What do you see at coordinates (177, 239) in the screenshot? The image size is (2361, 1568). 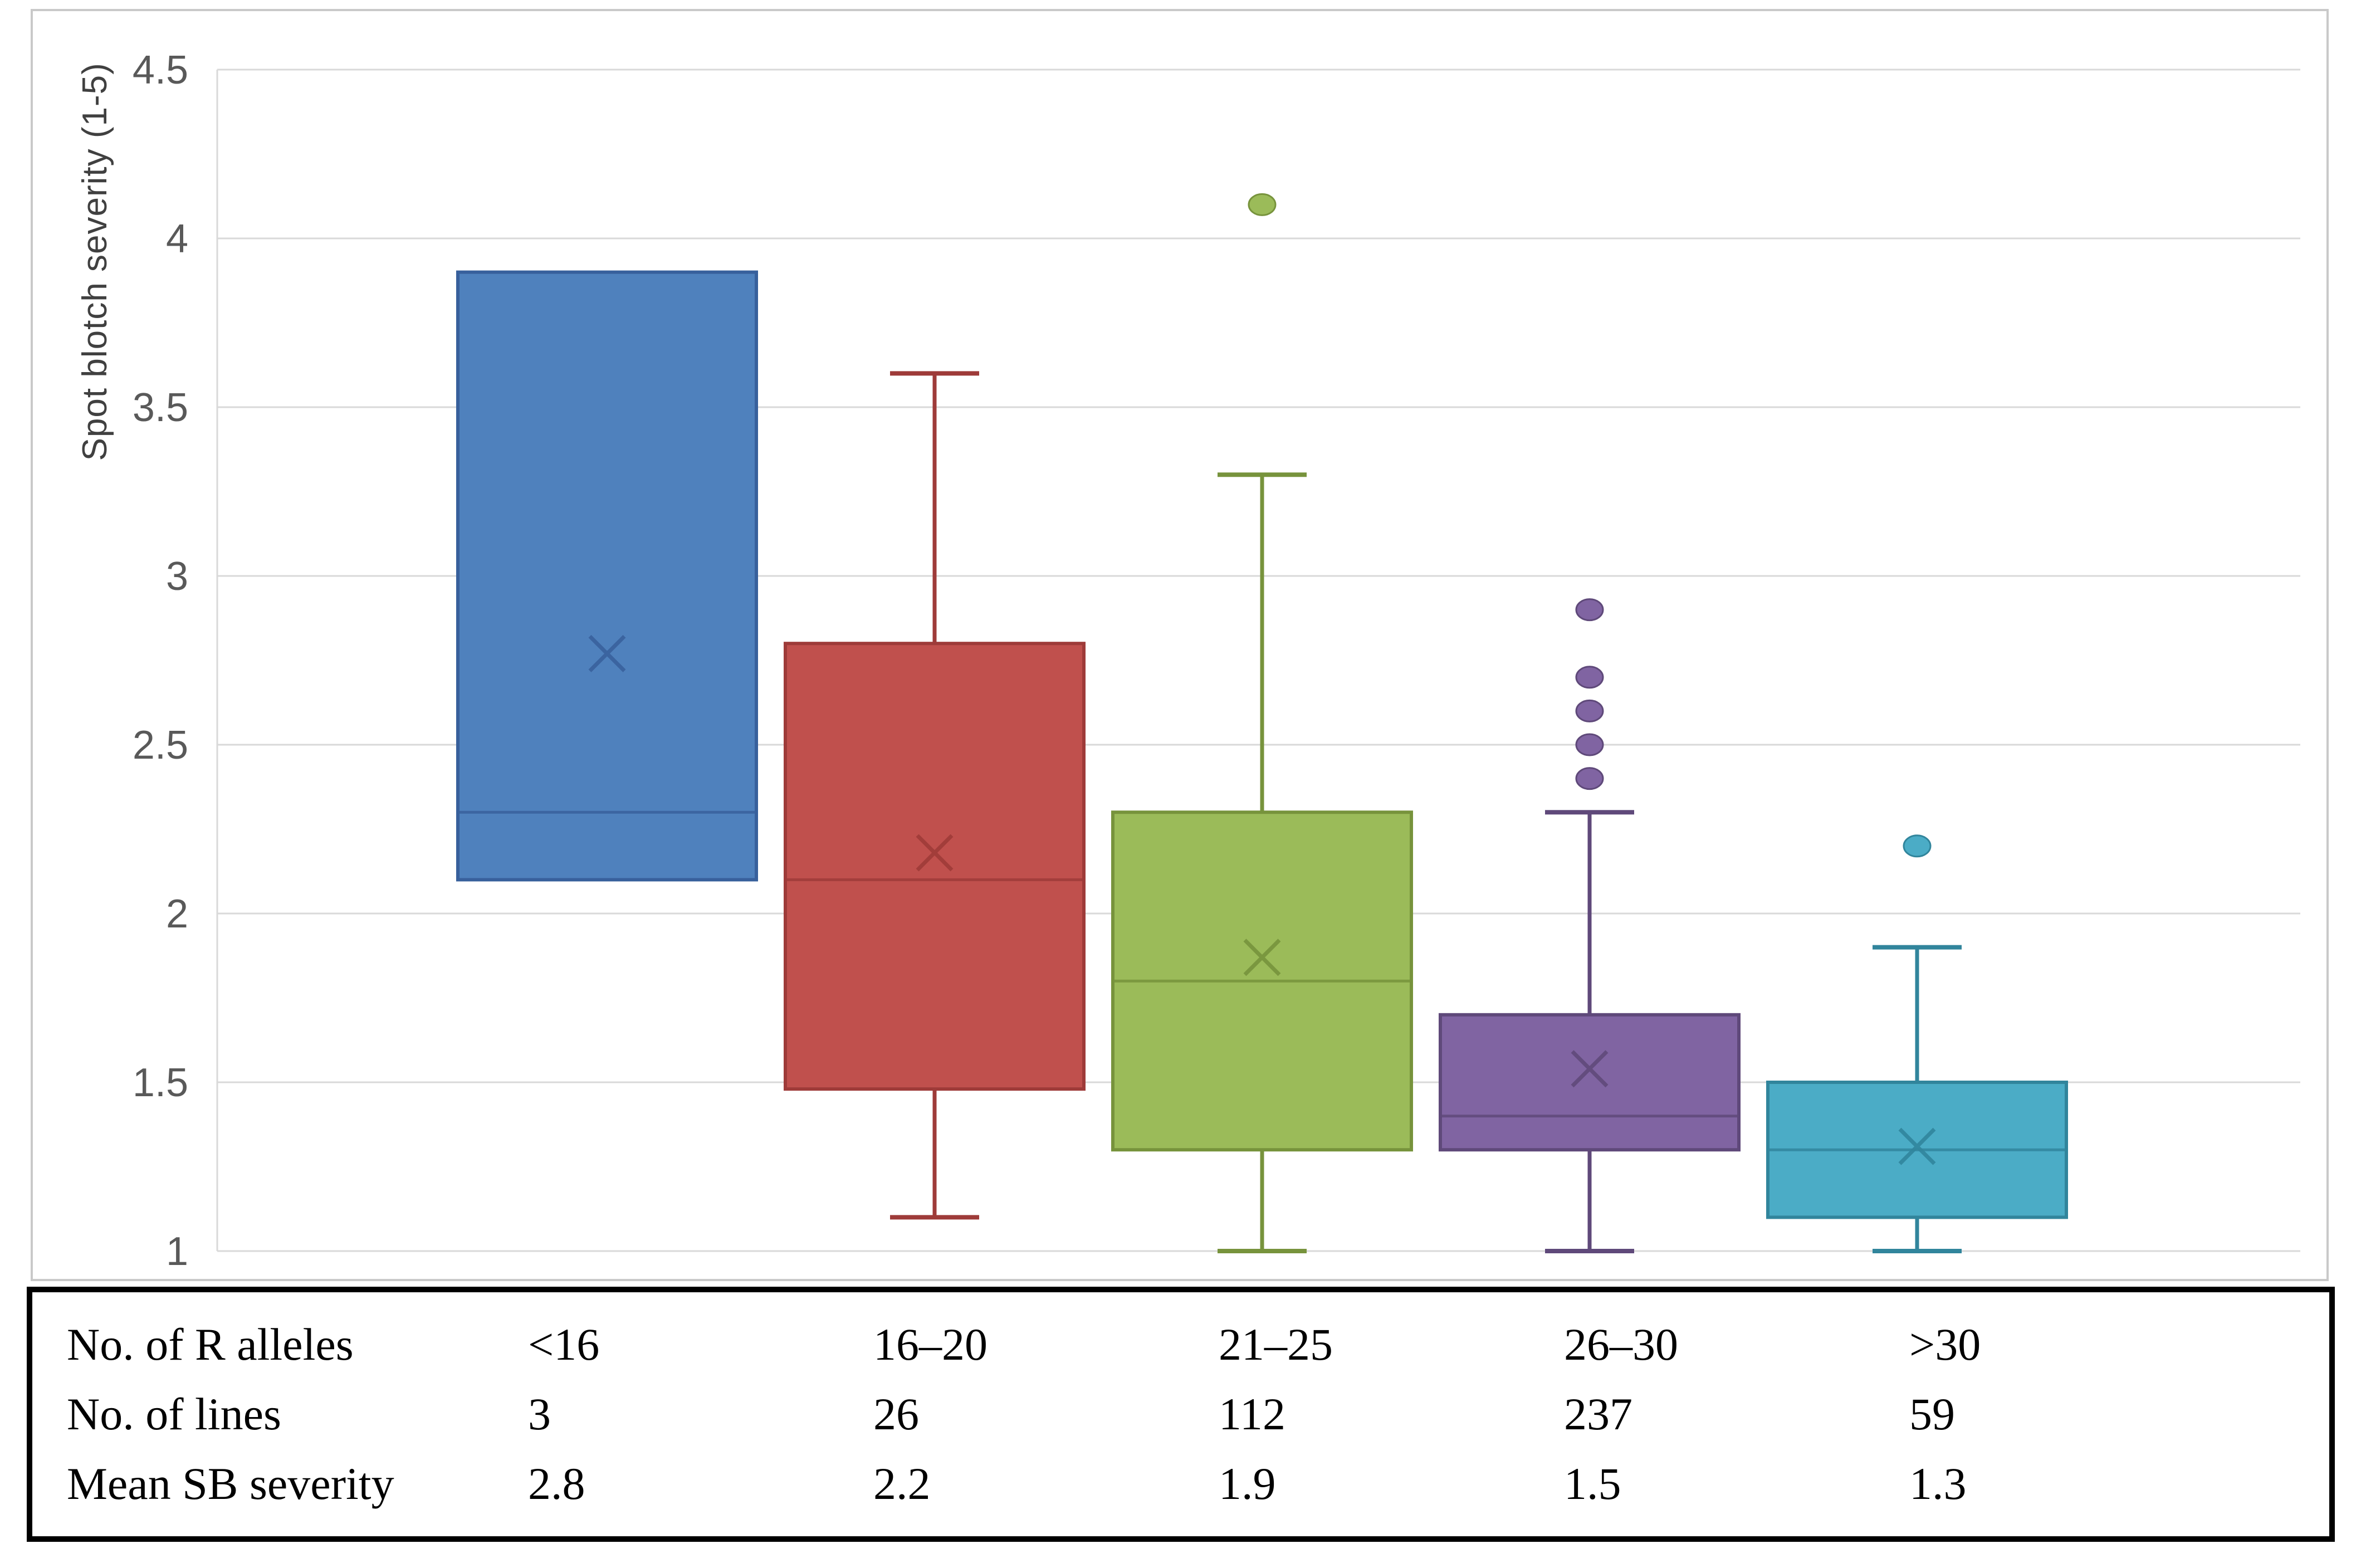 I see `y-tick-label: 4` at bounding box center [177, 239].